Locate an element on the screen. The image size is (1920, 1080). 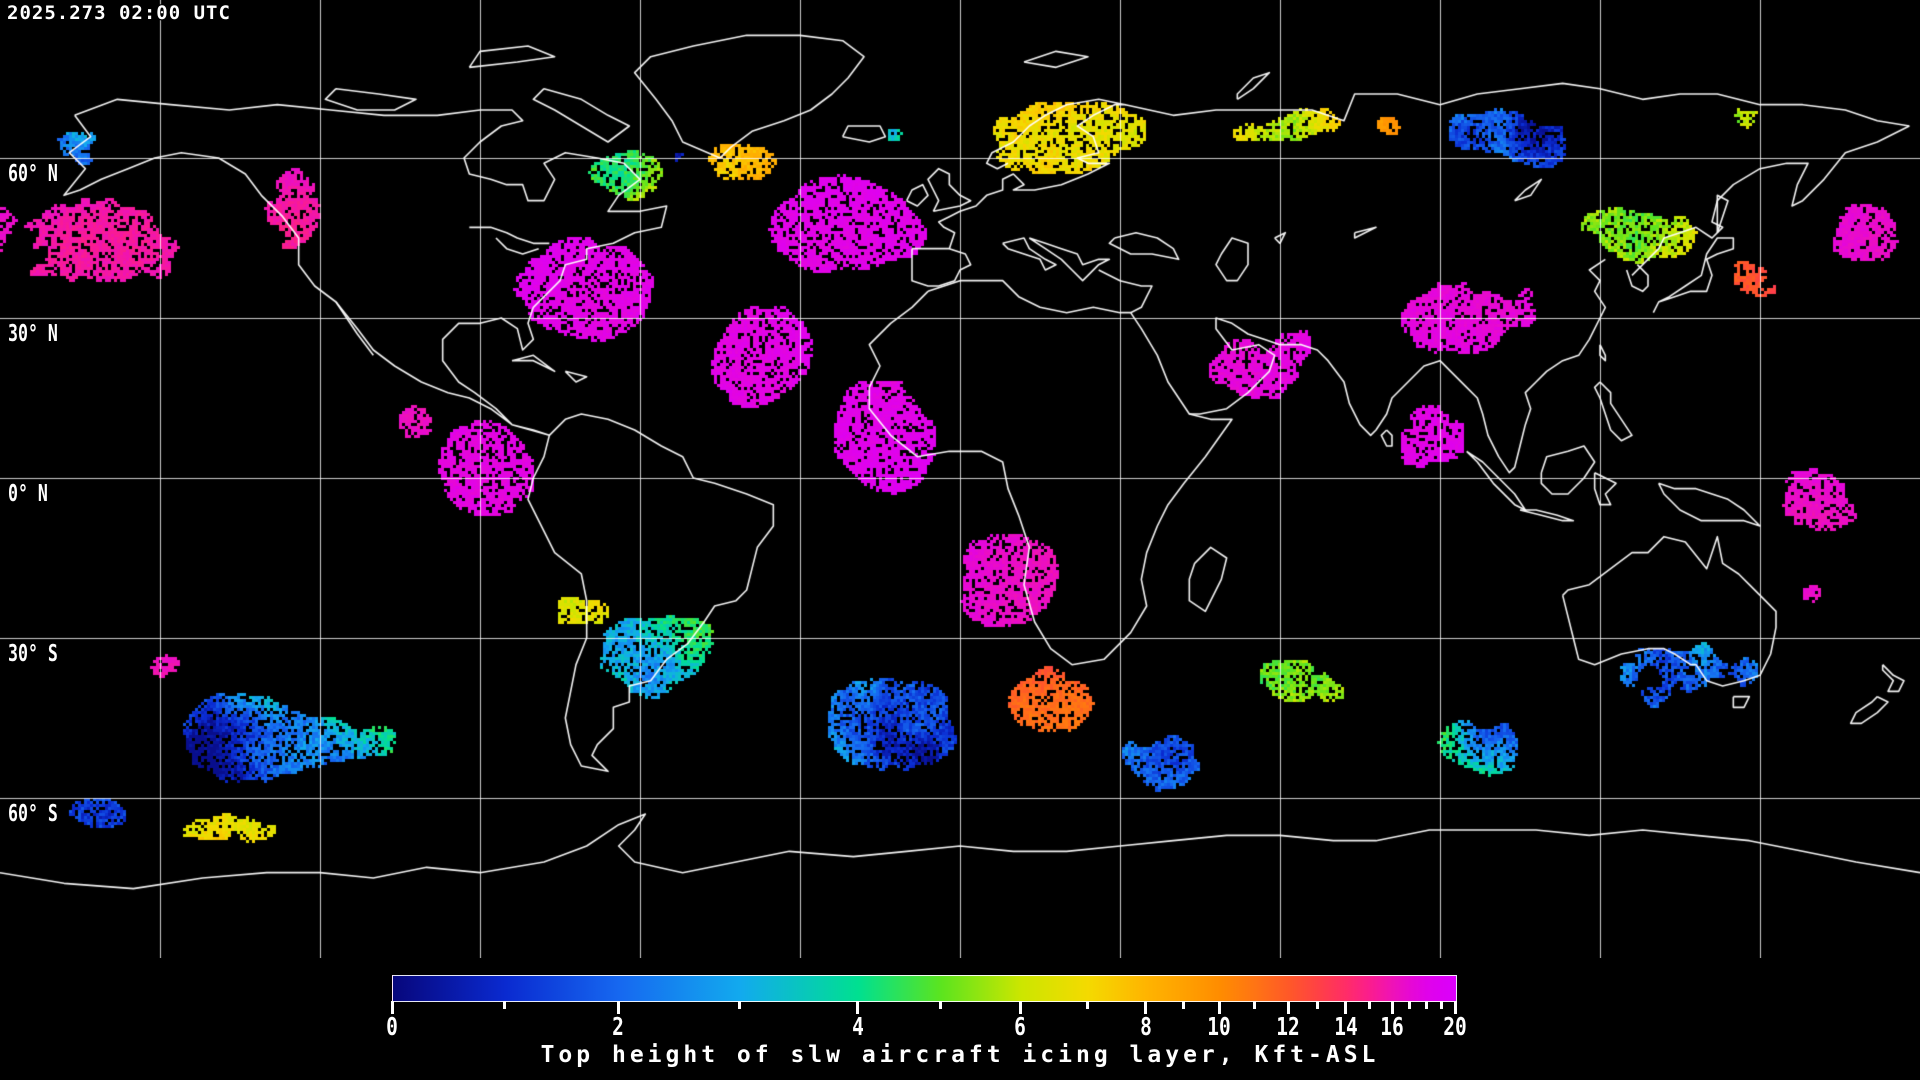
lat-label-0n: 0° N is located at coordinates (28, 494).